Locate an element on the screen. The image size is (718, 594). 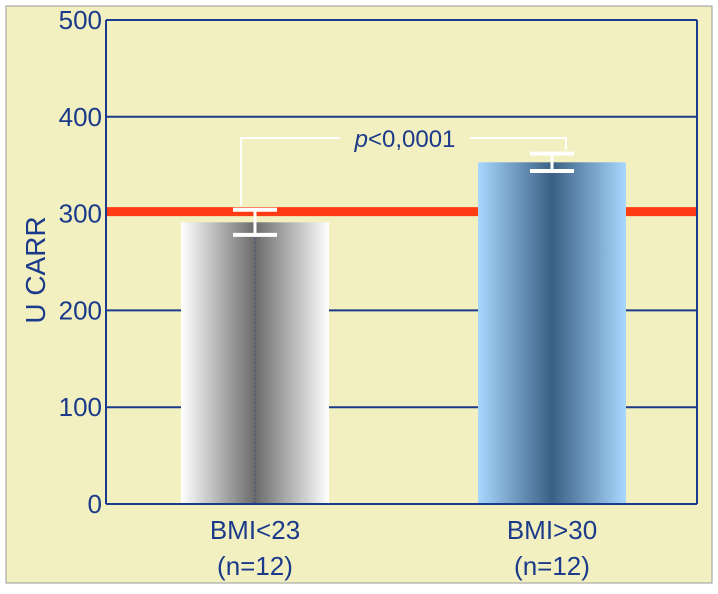
y-axis-label: U CARR is located at coordinates (35, 269).